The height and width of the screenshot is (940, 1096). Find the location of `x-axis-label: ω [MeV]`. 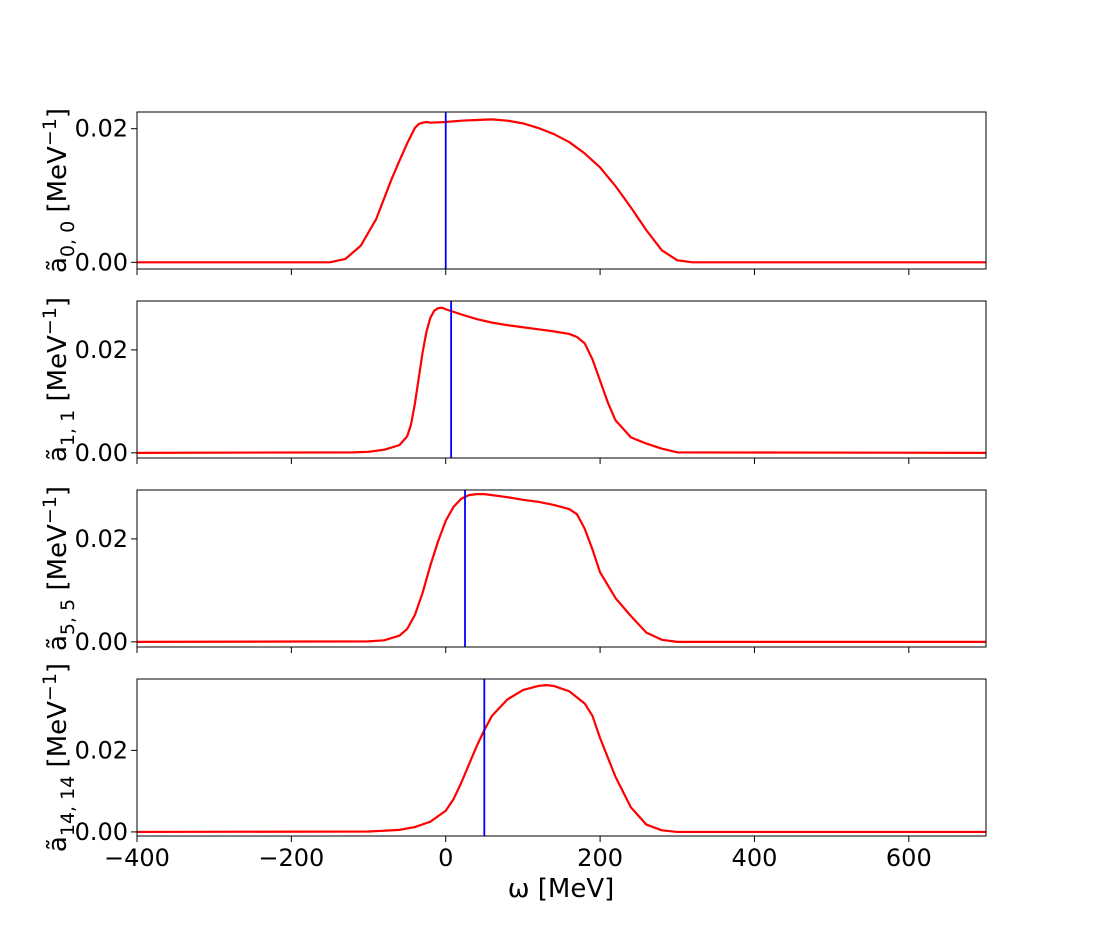

x-axis-label: ω [MeV] is located at coordinates (561, 889).